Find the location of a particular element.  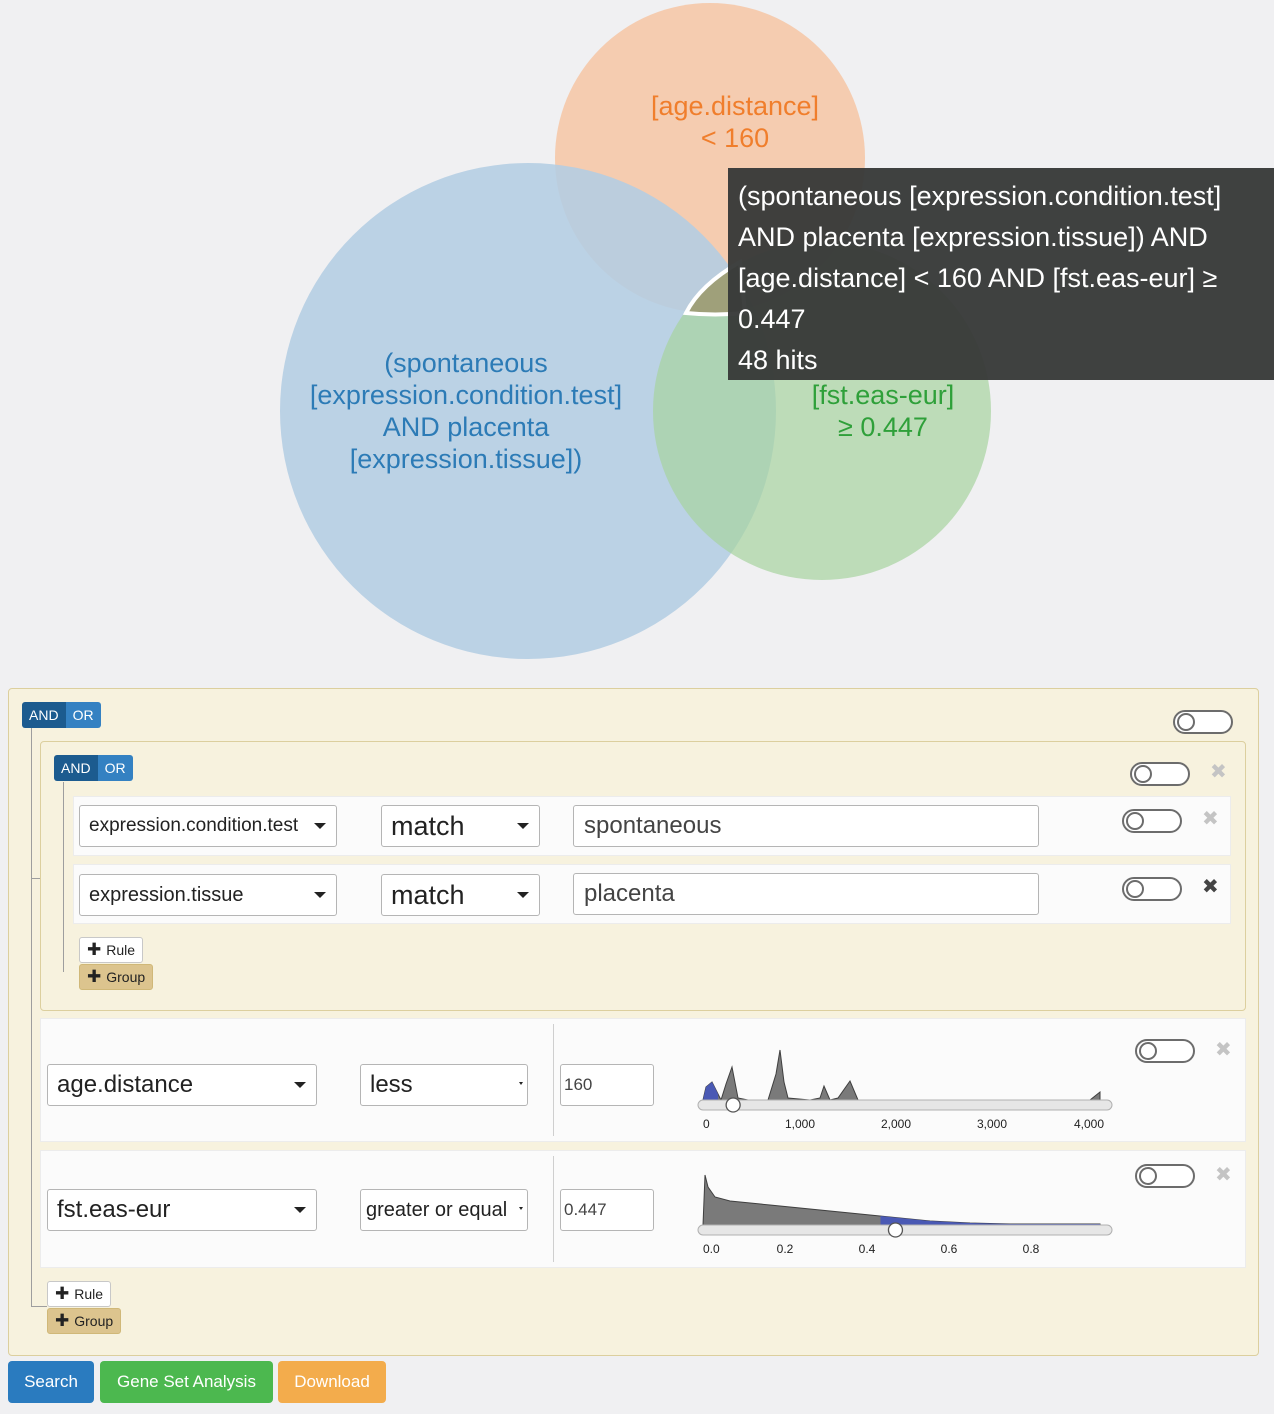

axis-tick-label: 0.4 is located at coordinates (867, 1249).